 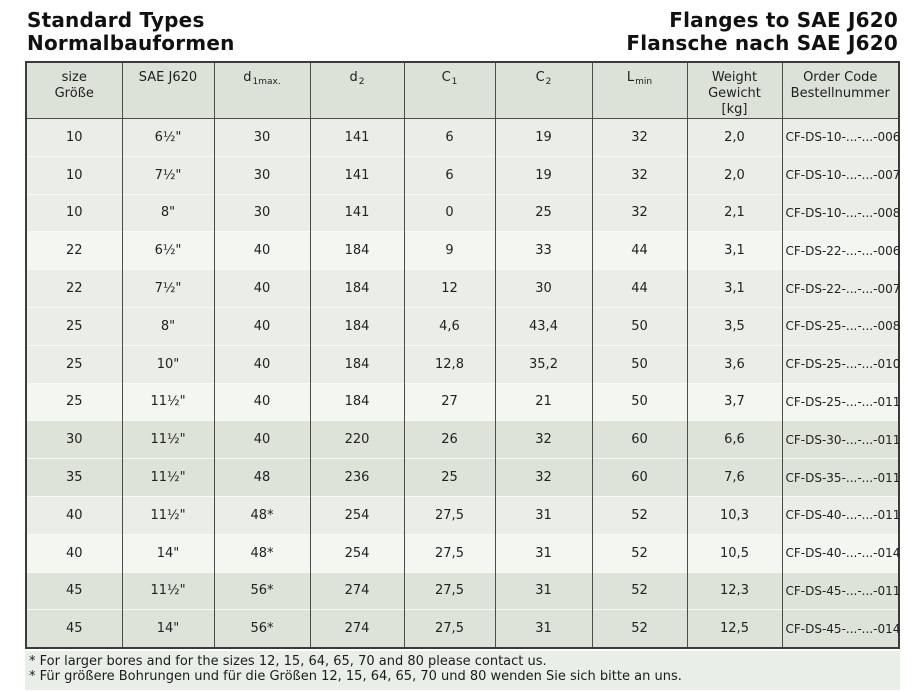 What do you see at coordinates (639, 364) in the screenshot?
I see `cell-lmin: 50` at bounding box center [639, 364].